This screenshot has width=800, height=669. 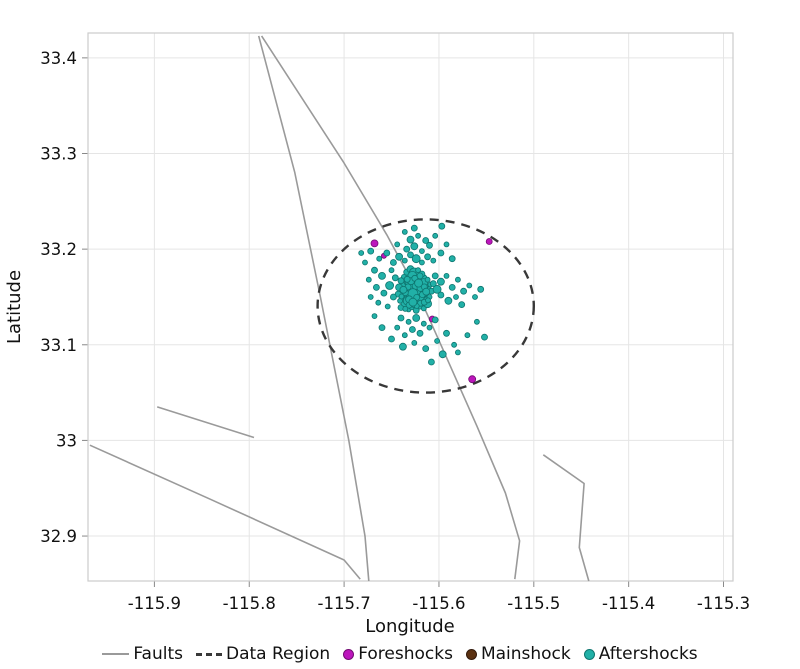 What do you see at coordinates (14, 307) in the screenshot?
I see `y-axis-label: Latitude` at bounding box center [14, 307].